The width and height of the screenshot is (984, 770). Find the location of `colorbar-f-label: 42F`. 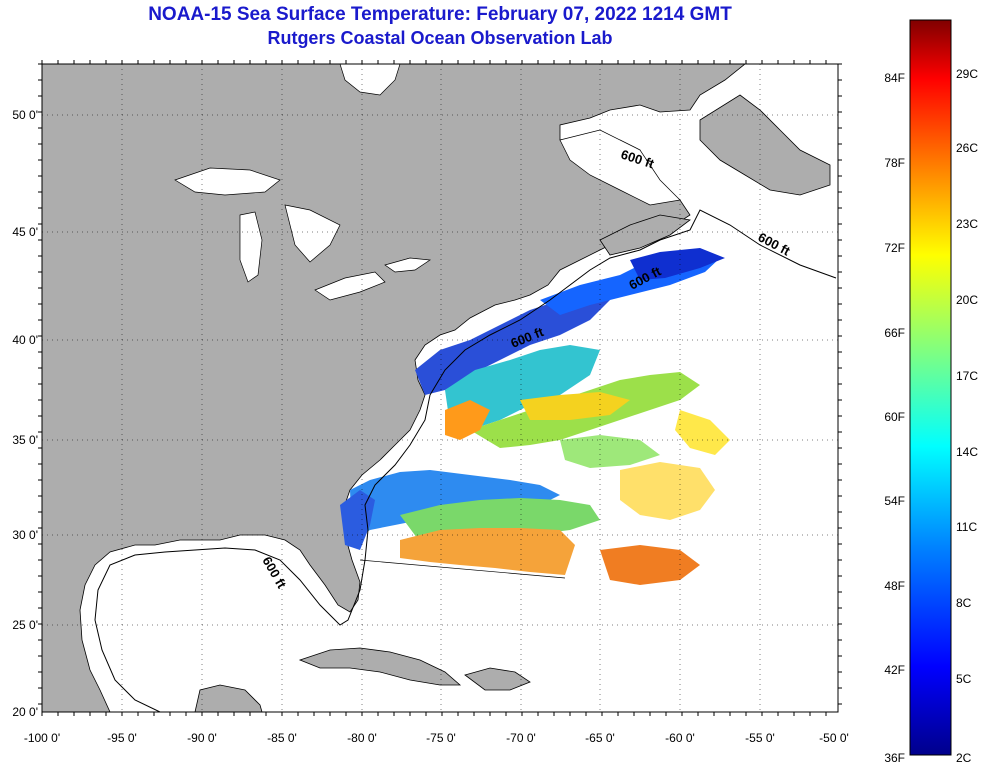

colorbar-f-label: 42F is located at coordinates (894, 670).